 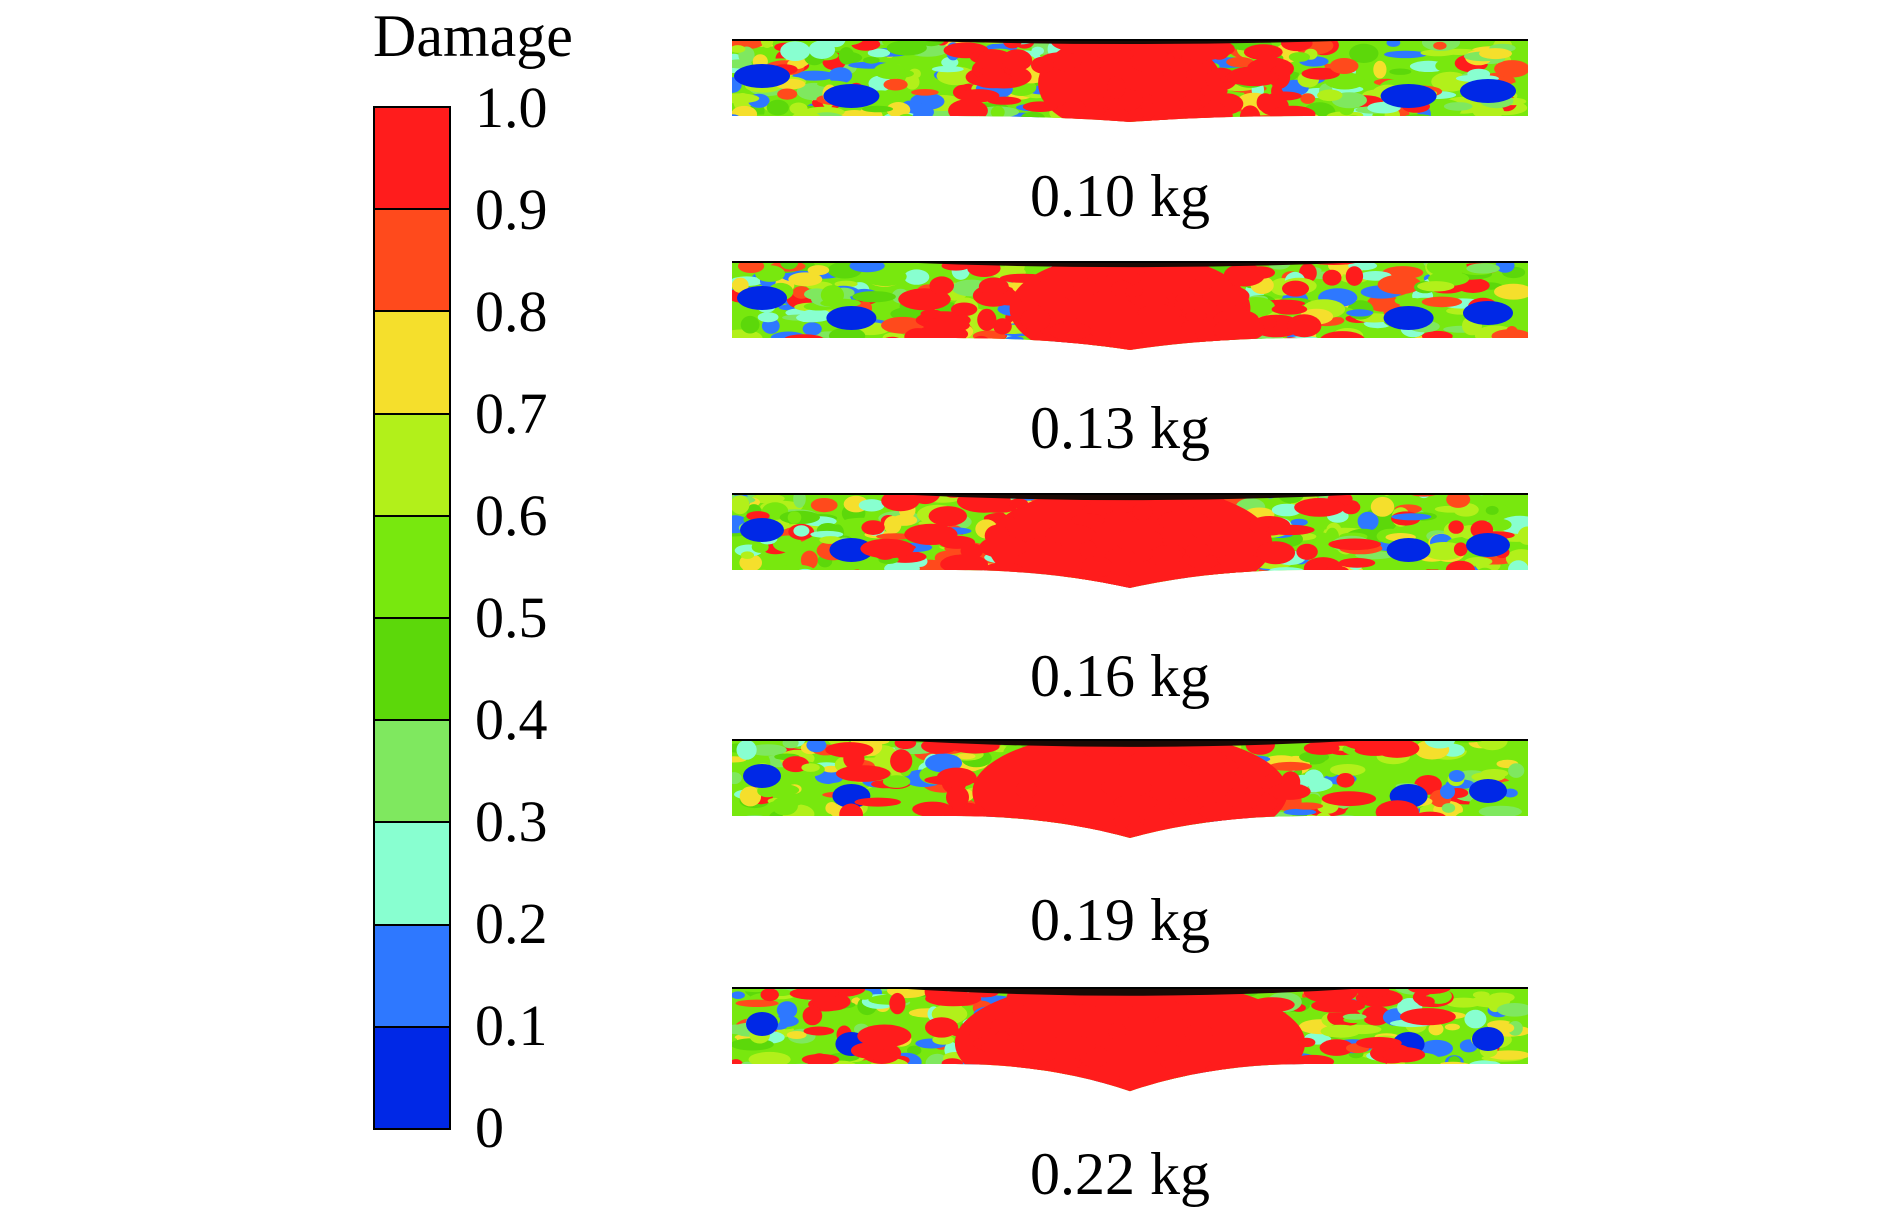 What do you see at coordinates (473, 36) in the screenshot?
I see `legend-title: Damage` at bounding box center [473, 36].